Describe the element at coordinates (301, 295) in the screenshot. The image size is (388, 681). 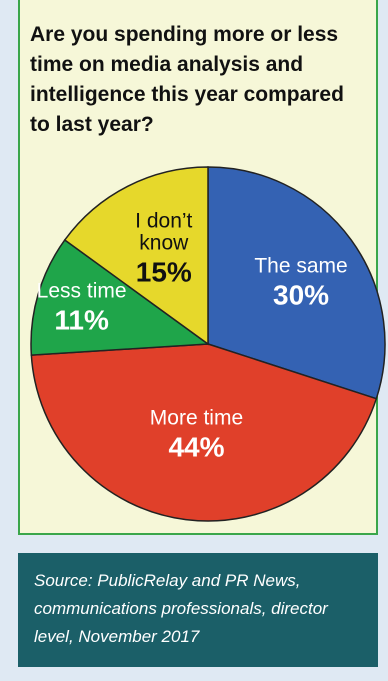
I see `slice-value-label: 30%` at that location.